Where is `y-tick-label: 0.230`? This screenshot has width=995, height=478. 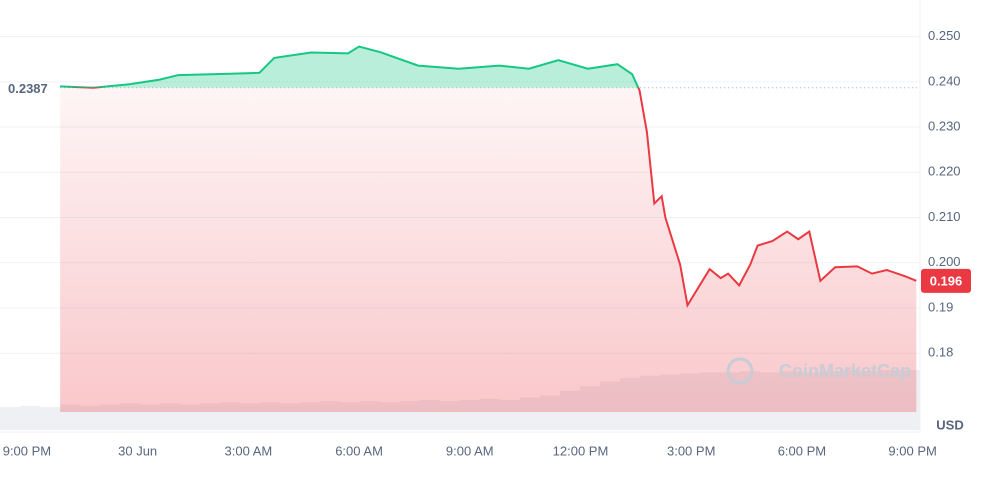 y-tick-label: 0.230 is located at coordinates (944, 126).